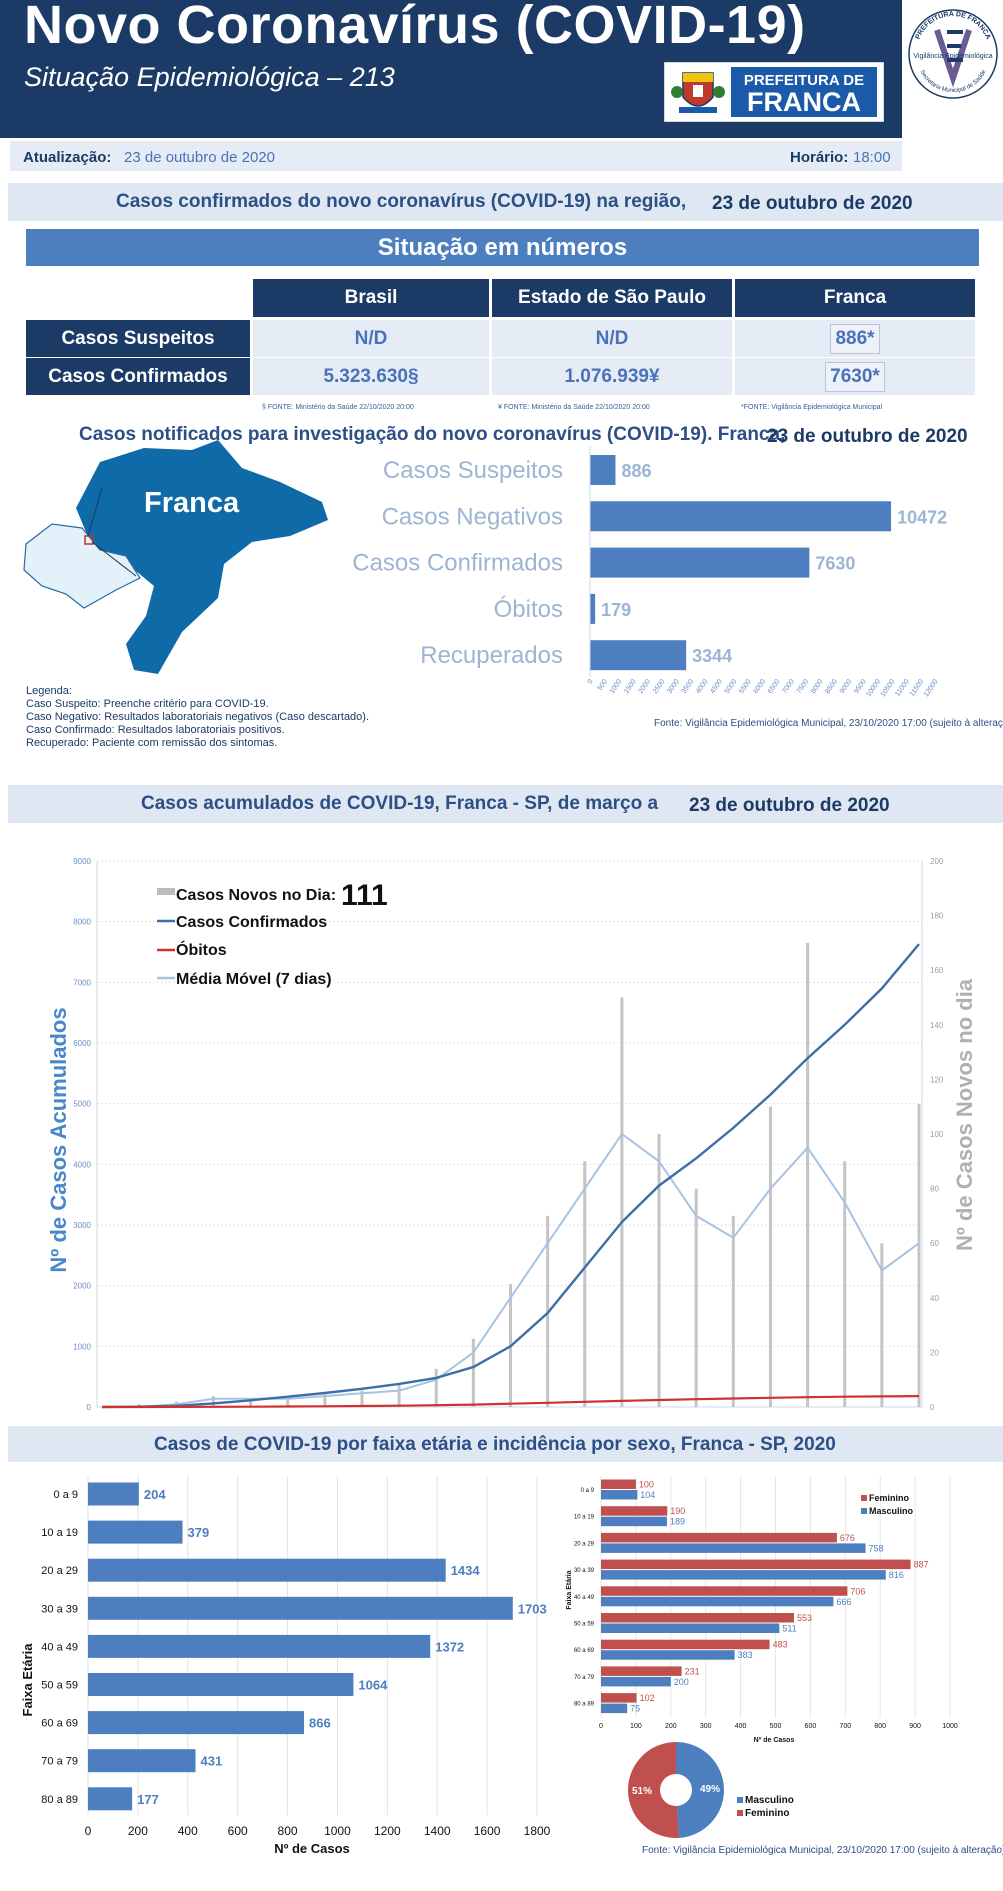  I want to click on age-x-tick: 400, so click(188, 1831).